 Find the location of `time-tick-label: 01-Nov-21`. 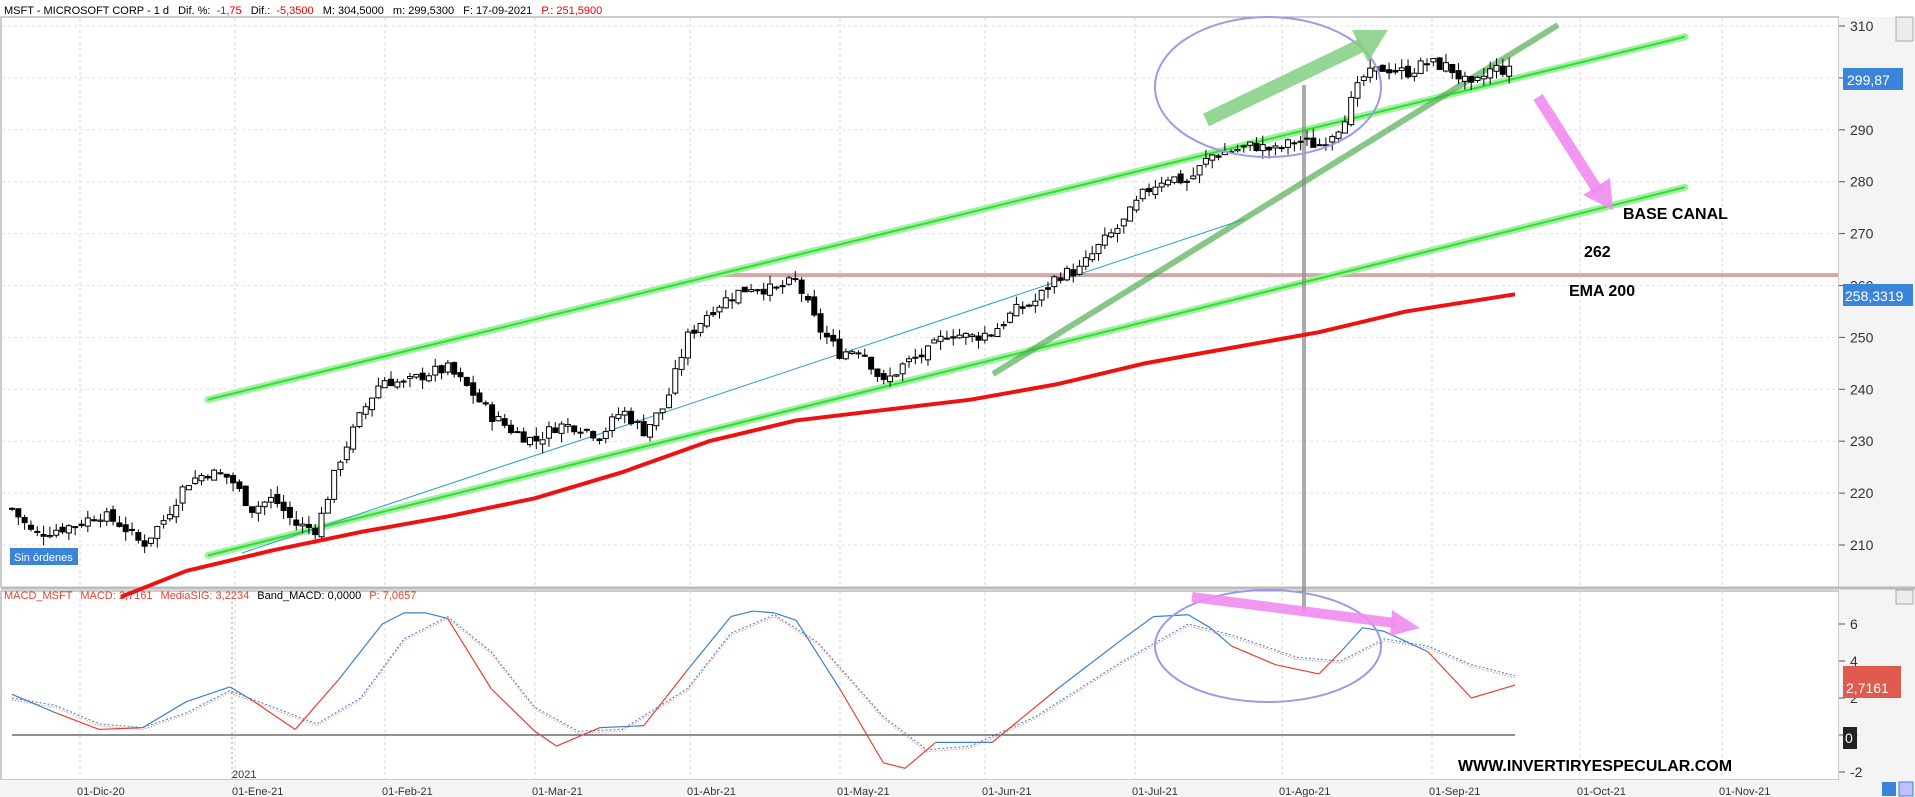

time-tick-label: 01-Nov-21 is located at coordinates (1744, 791).